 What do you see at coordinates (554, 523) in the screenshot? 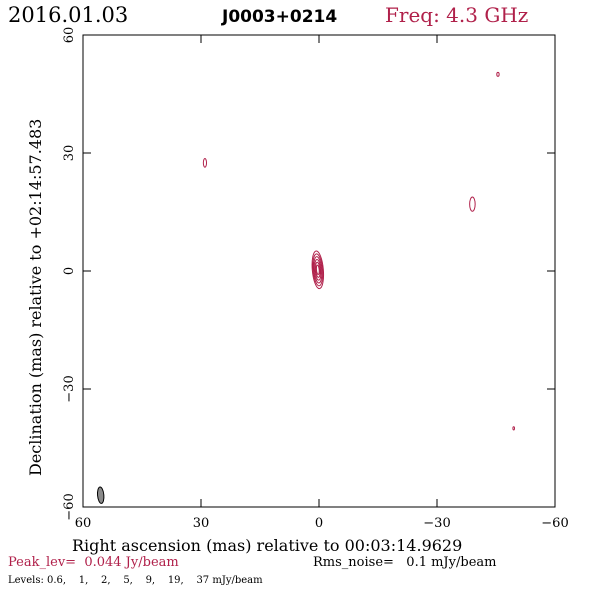
I see `x-tick-label: −60` at bounding box center [554, 523].